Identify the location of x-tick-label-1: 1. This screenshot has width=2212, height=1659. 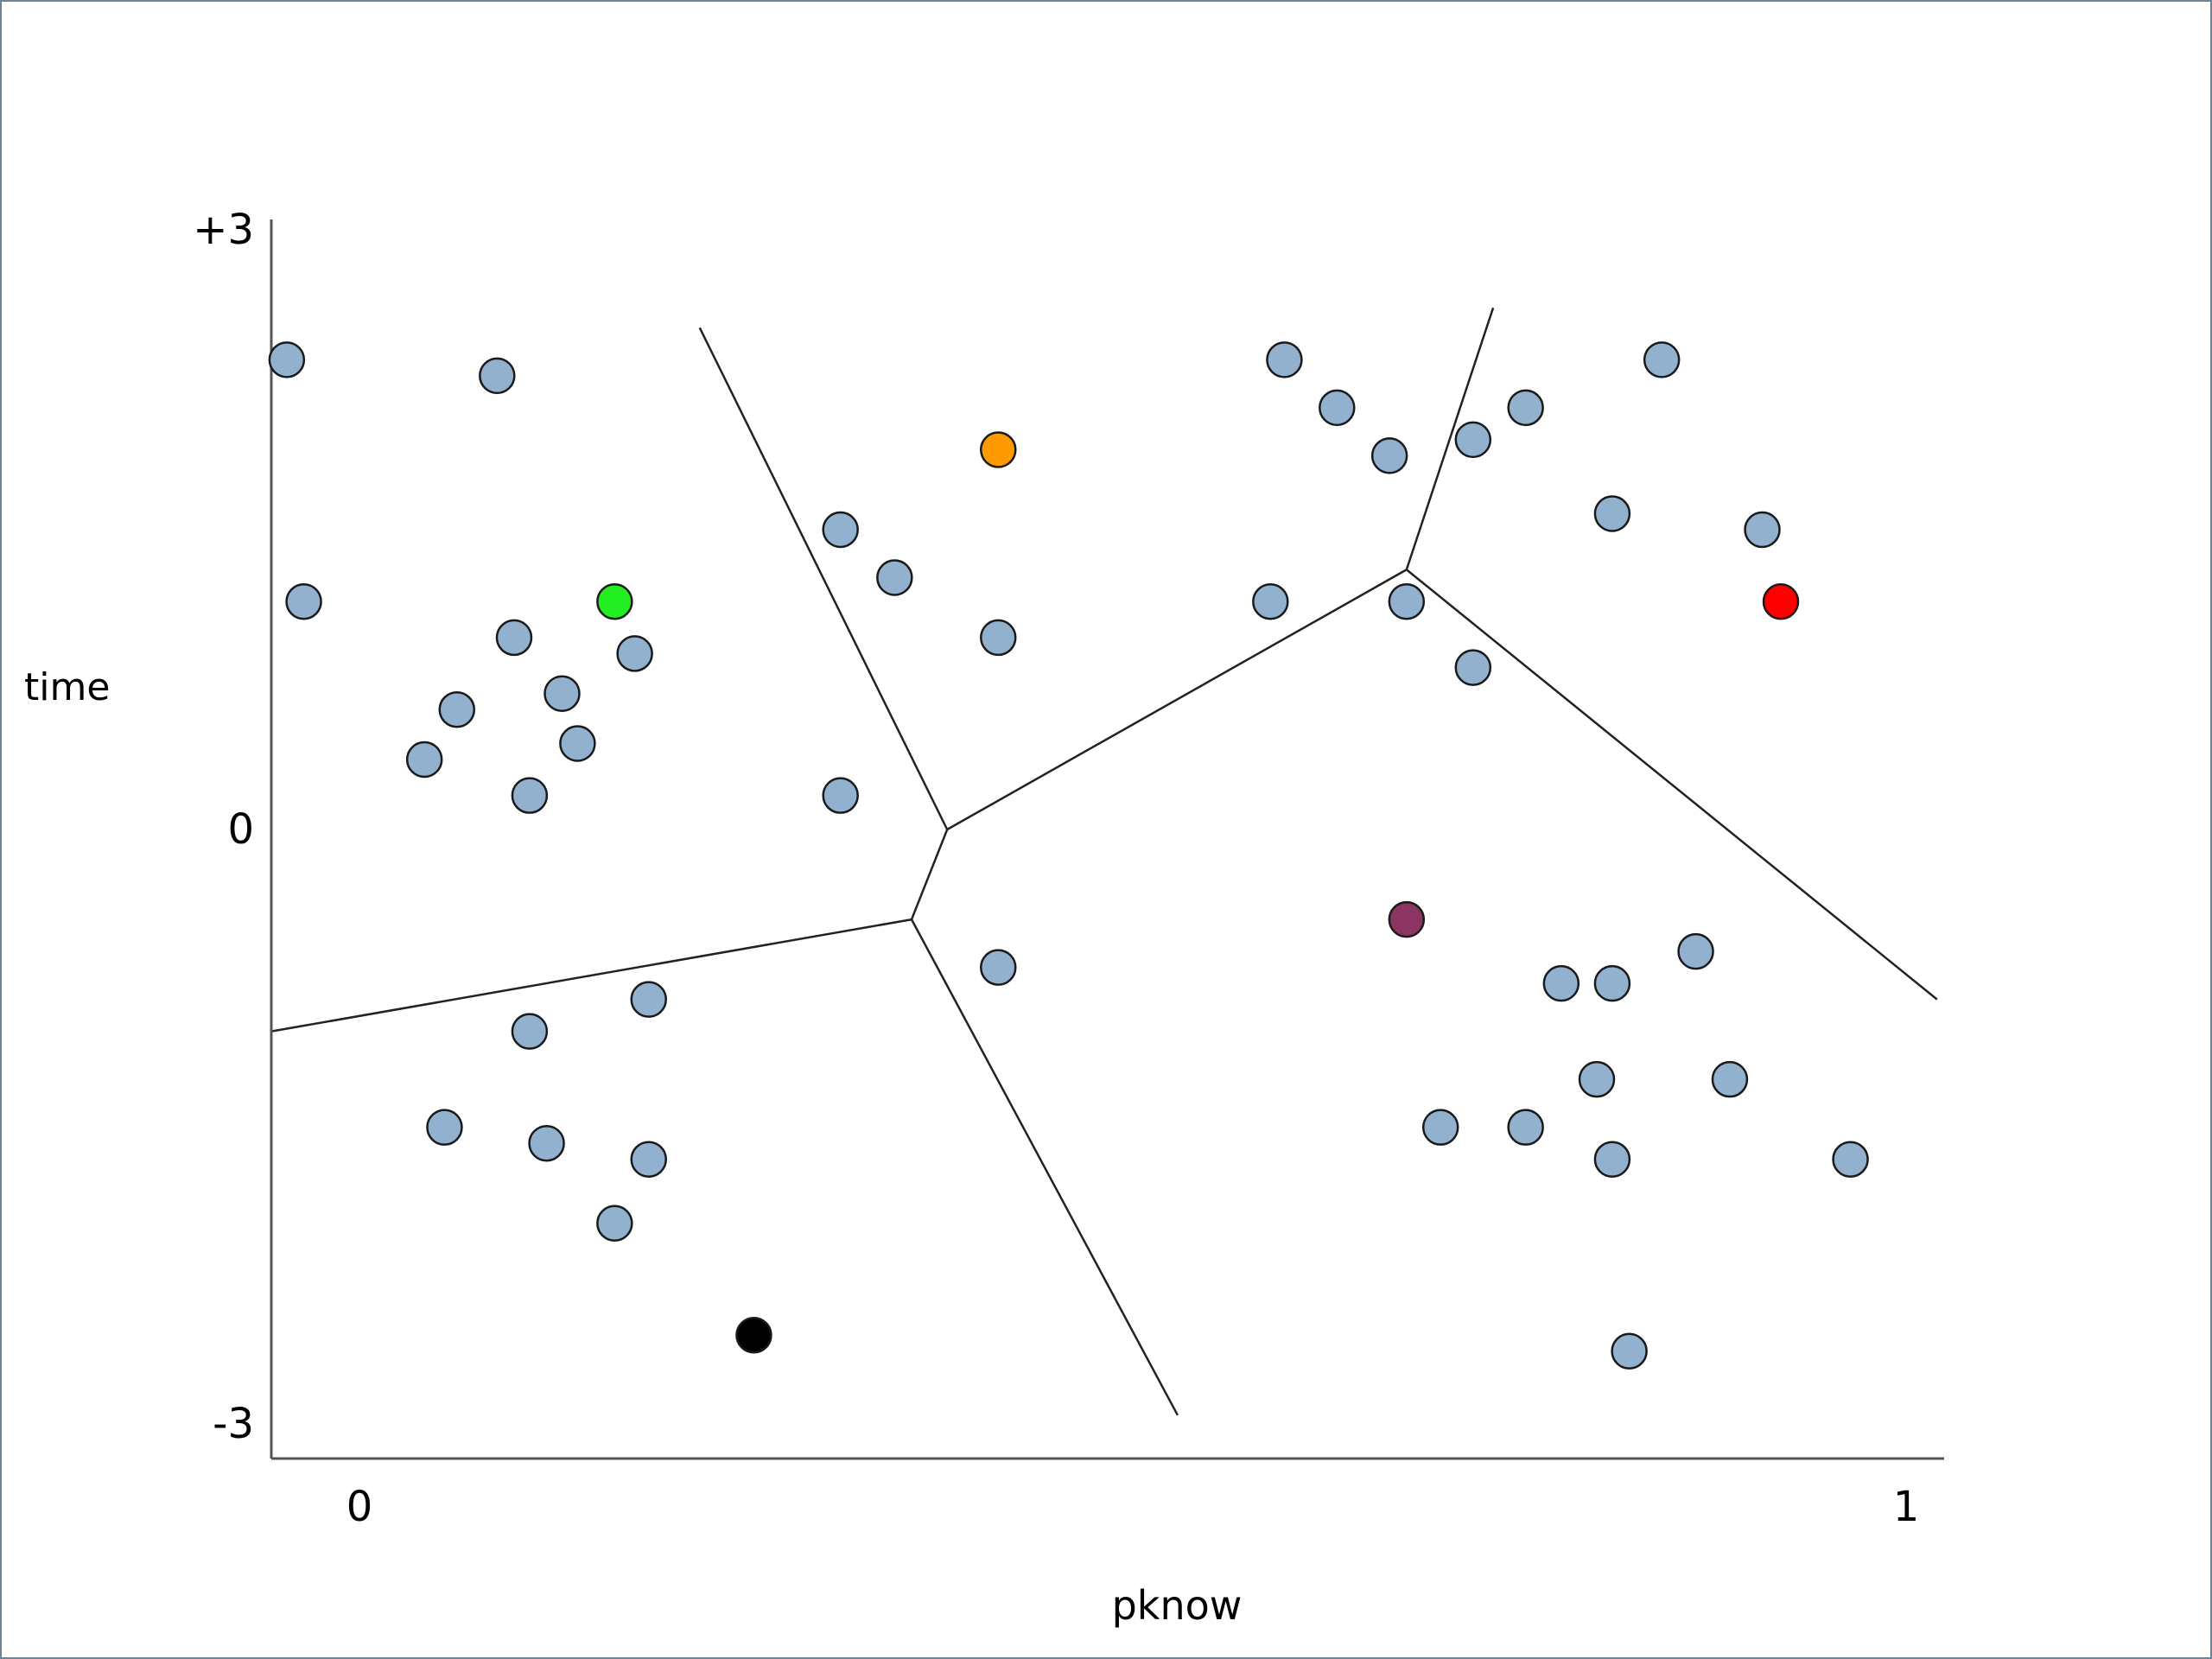
(1906, 1507).